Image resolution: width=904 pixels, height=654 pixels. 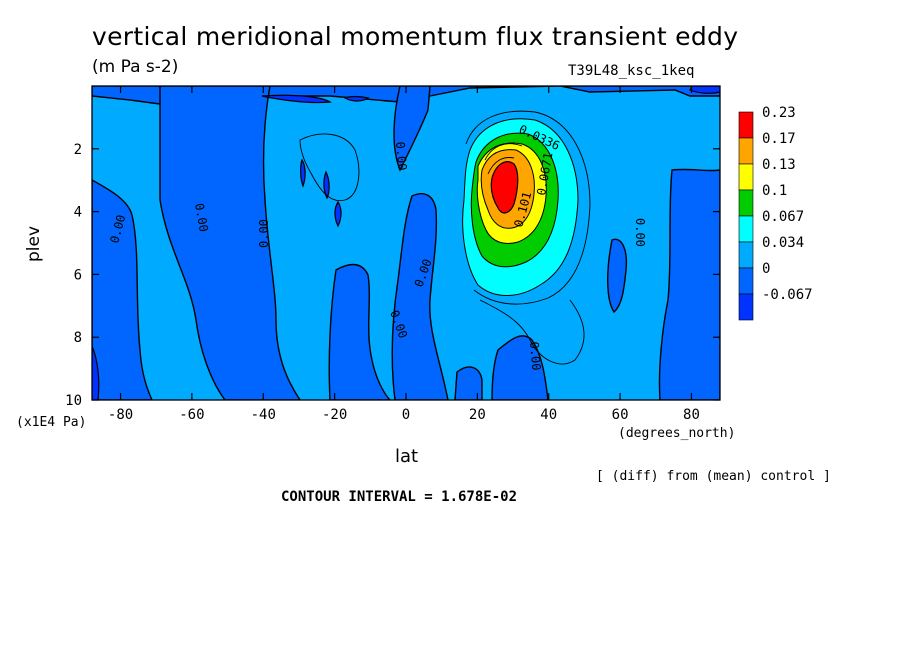 I want to click on region-south-mid, so click(x=520, y=367).